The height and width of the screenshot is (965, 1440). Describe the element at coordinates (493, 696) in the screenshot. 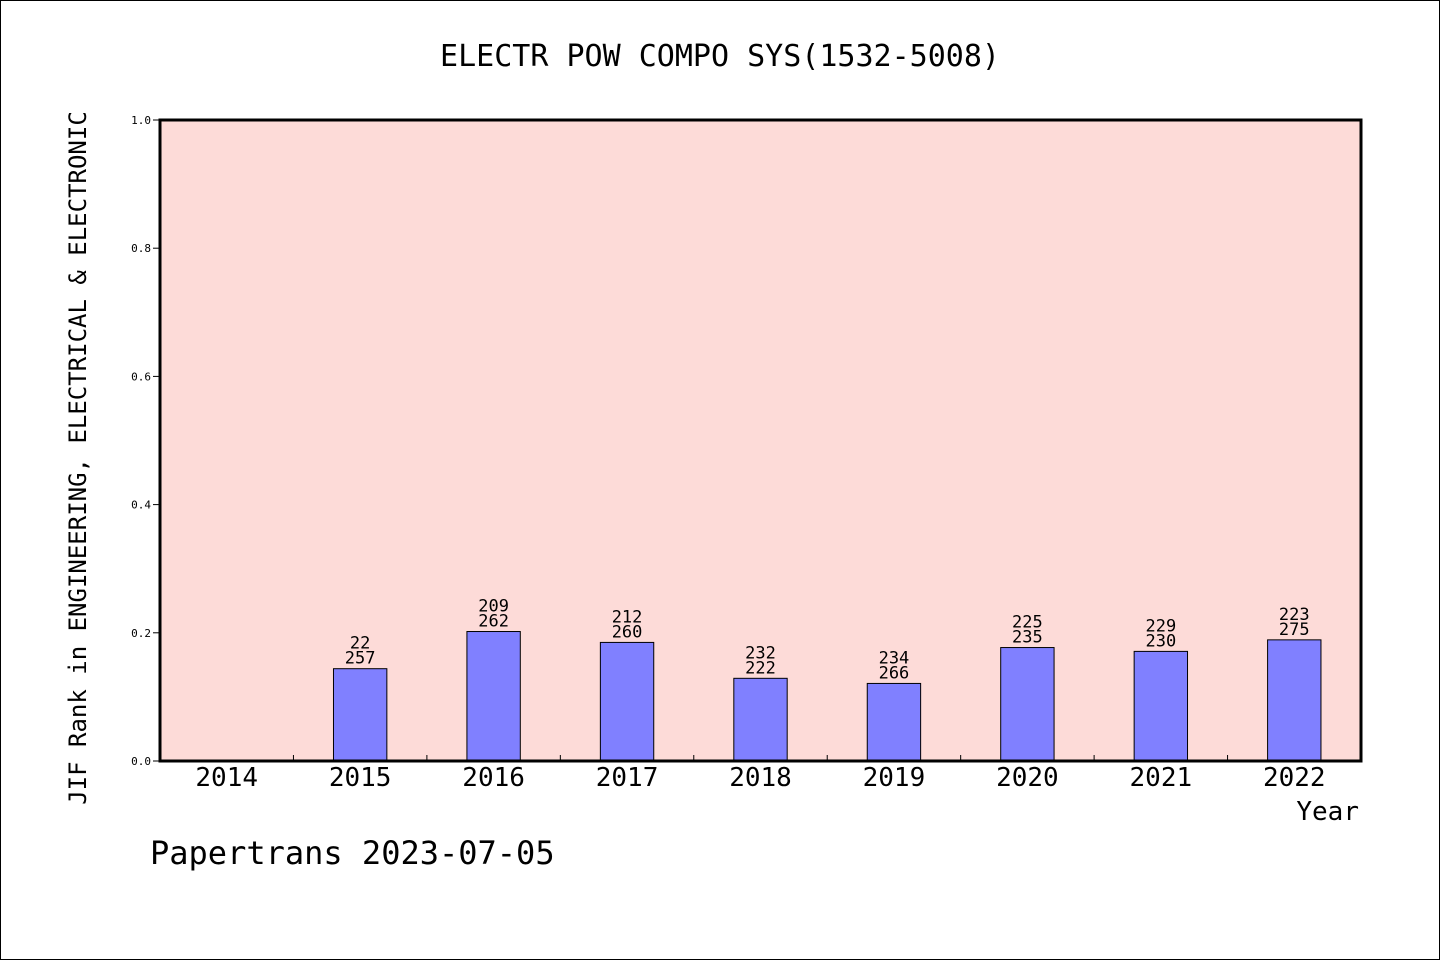

I see `bar-2016` at that location.